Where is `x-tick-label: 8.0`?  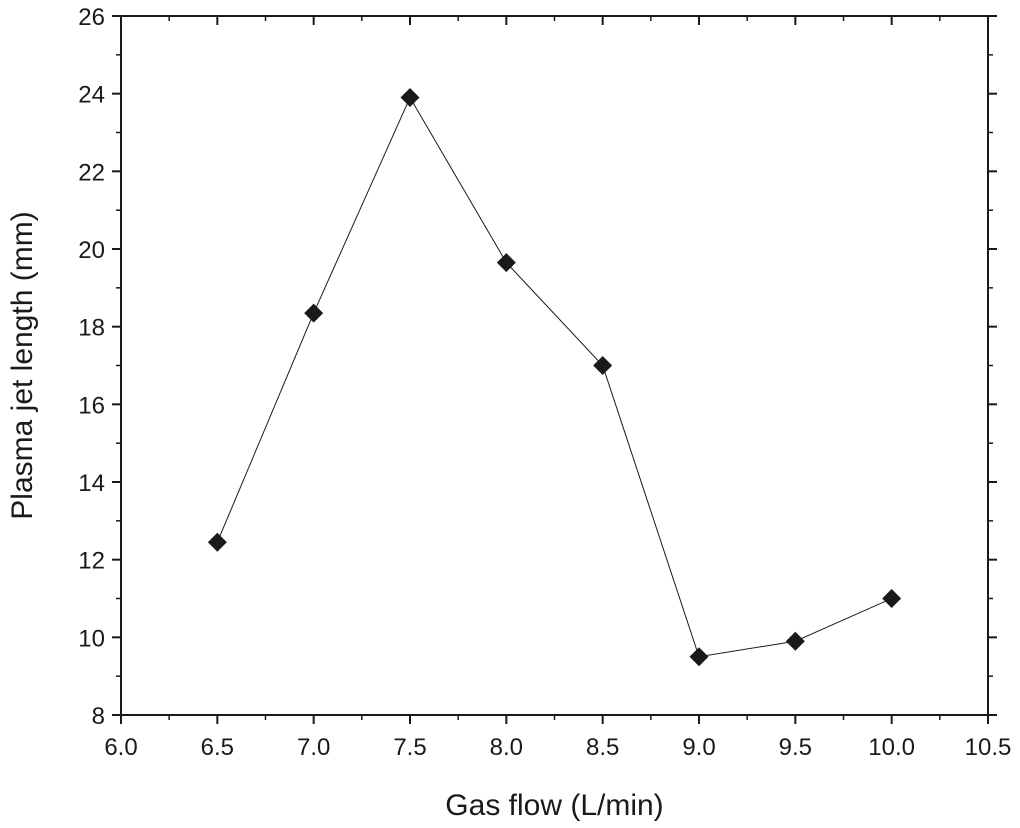
x-tick-label: 8.0 is located at coordinates (506, 747).